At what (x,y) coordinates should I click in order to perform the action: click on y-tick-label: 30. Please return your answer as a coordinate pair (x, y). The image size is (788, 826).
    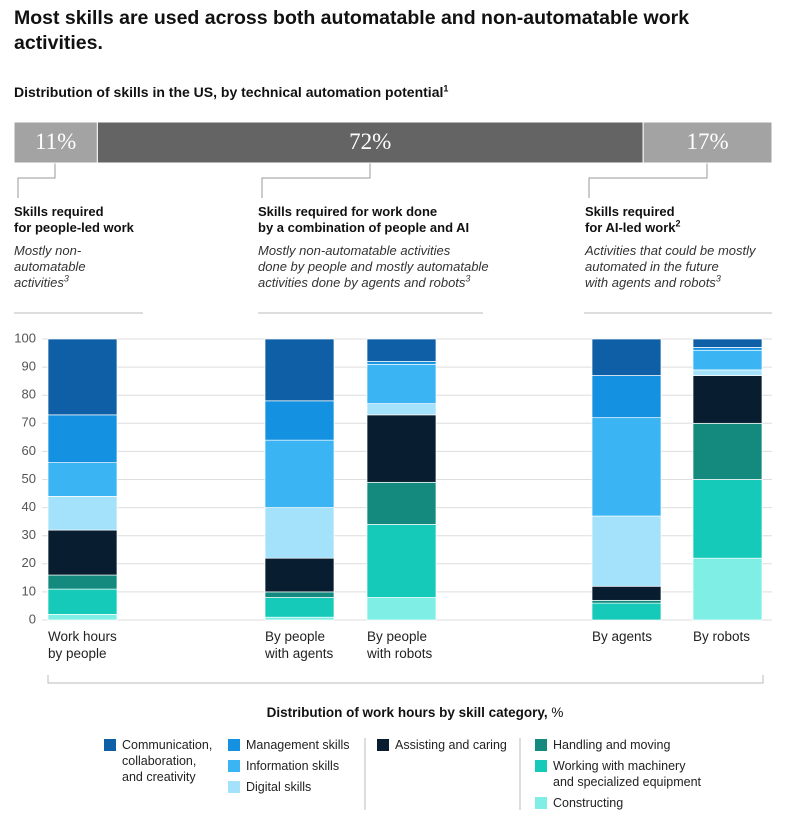
    Looking at the image, I should click on (29, 534).